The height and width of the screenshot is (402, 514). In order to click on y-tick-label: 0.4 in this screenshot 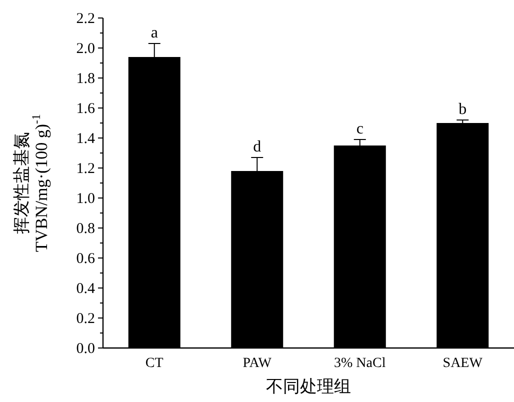, I will do `click(86, 289)`.